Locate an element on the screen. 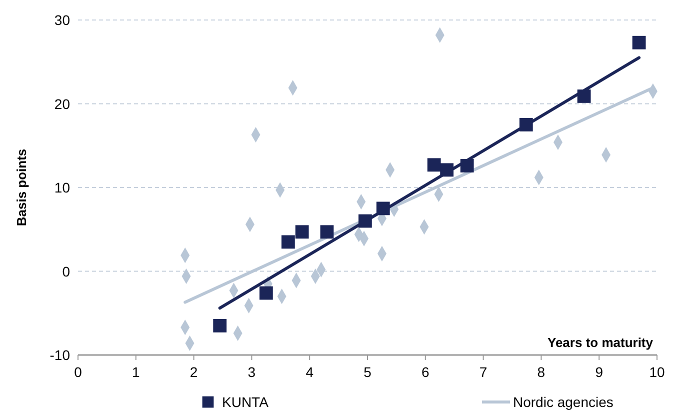 The height and width of the screenshot is (417, 683). x-tick-label: 10 is located at coordinates (657, 372).